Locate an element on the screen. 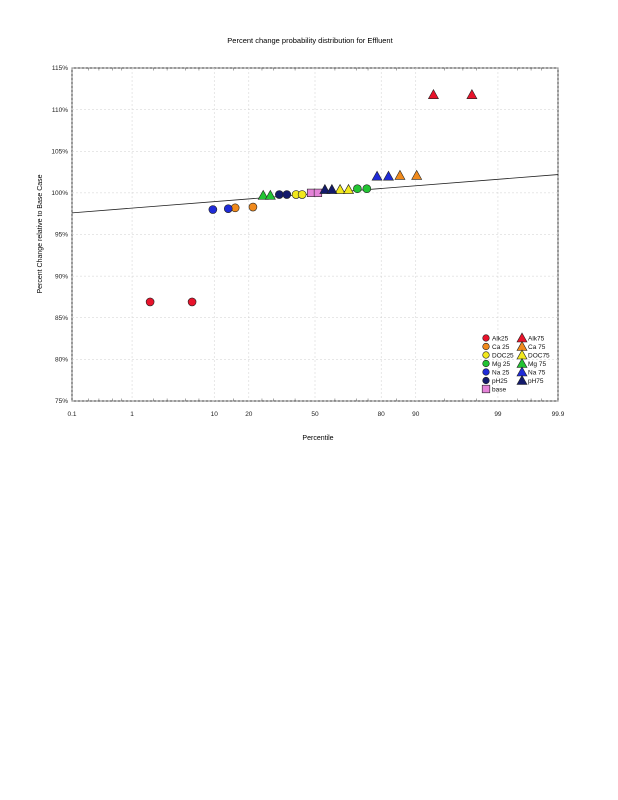 The height and width of the screenshot is (800, 618). legend-marker-alk25 is located at coordinates (486, 338).